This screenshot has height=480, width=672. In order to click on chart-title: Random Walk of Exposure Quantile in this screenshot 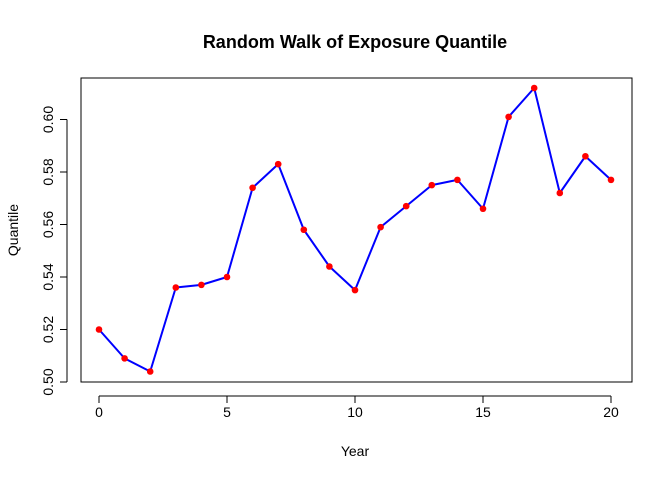, I will do `click(355, 42)`.